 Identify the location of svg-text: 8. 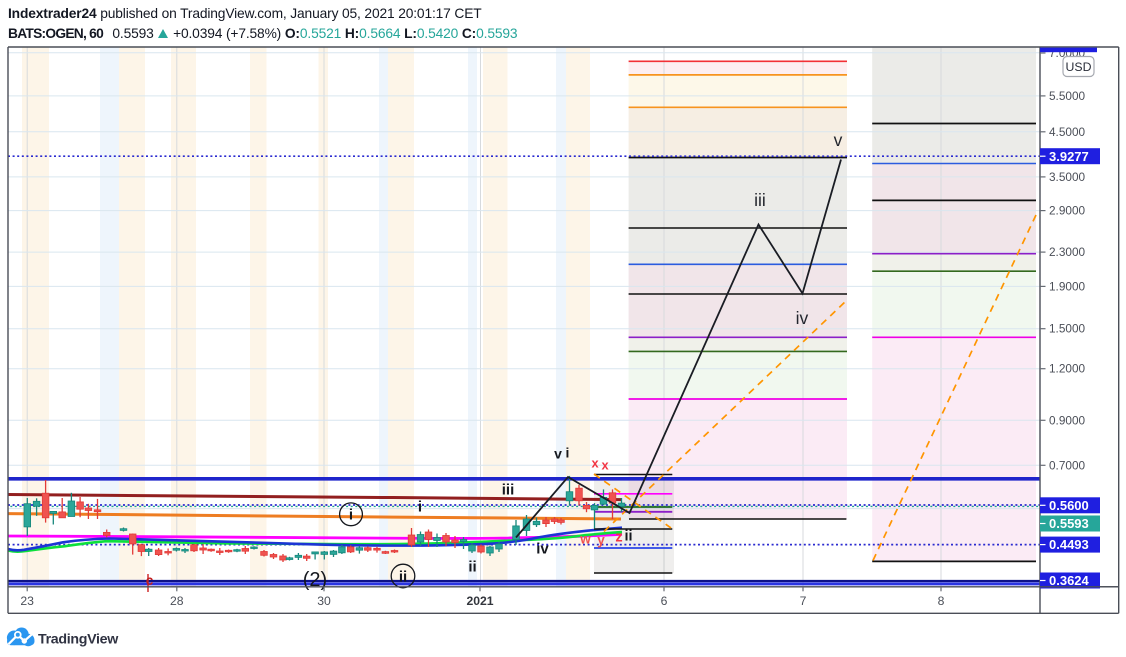
(941, 601).